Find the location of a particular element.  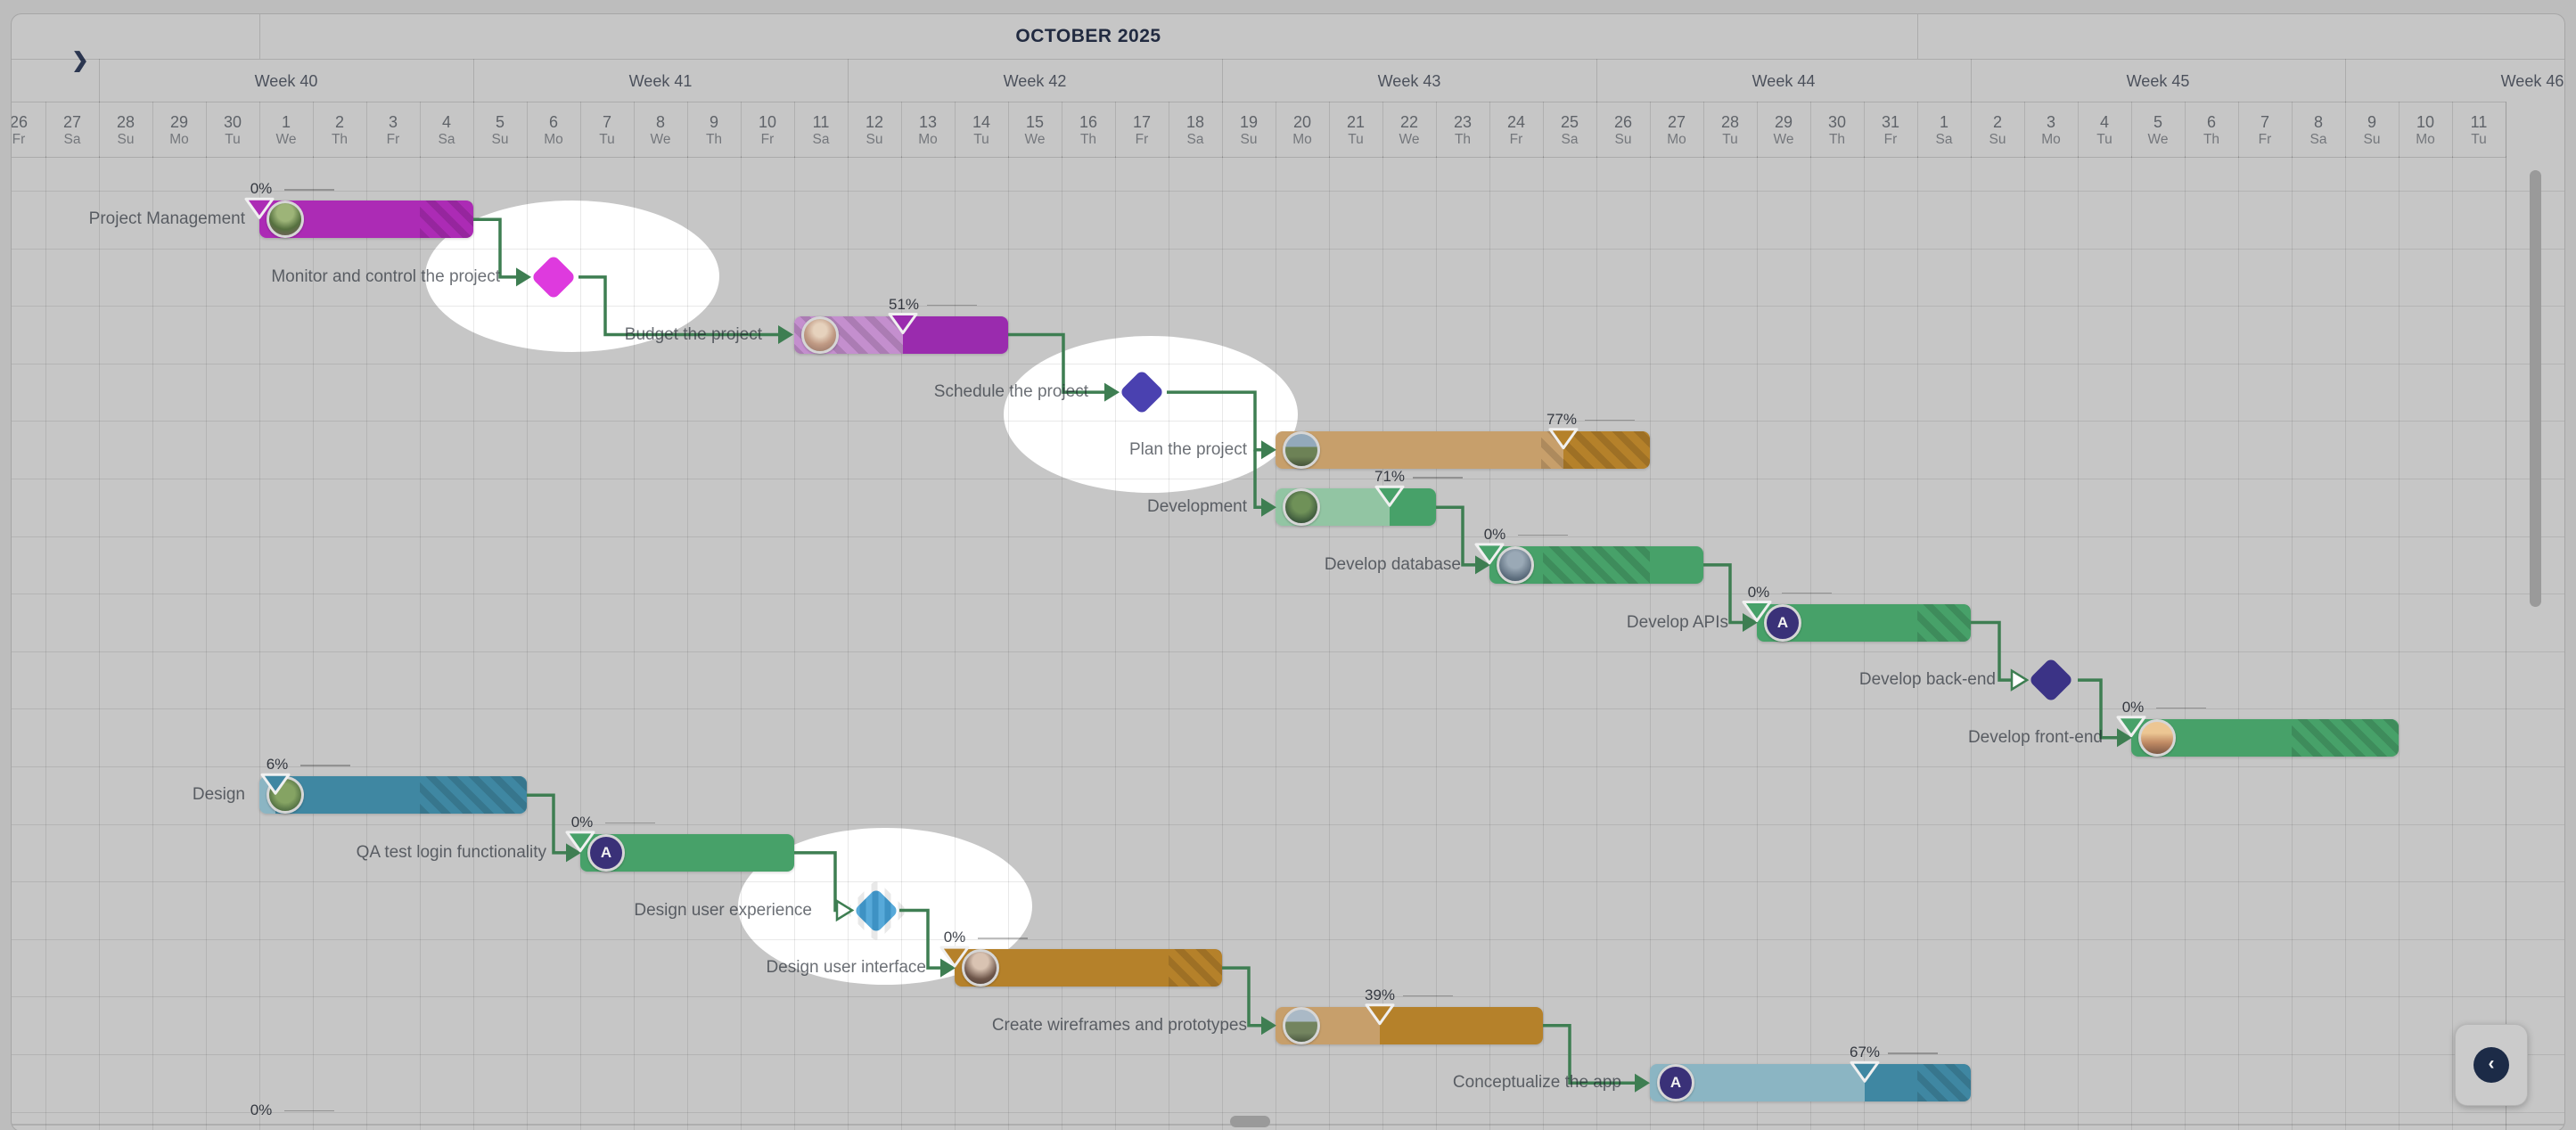

bar-segment is located at coordinates (956, 334).